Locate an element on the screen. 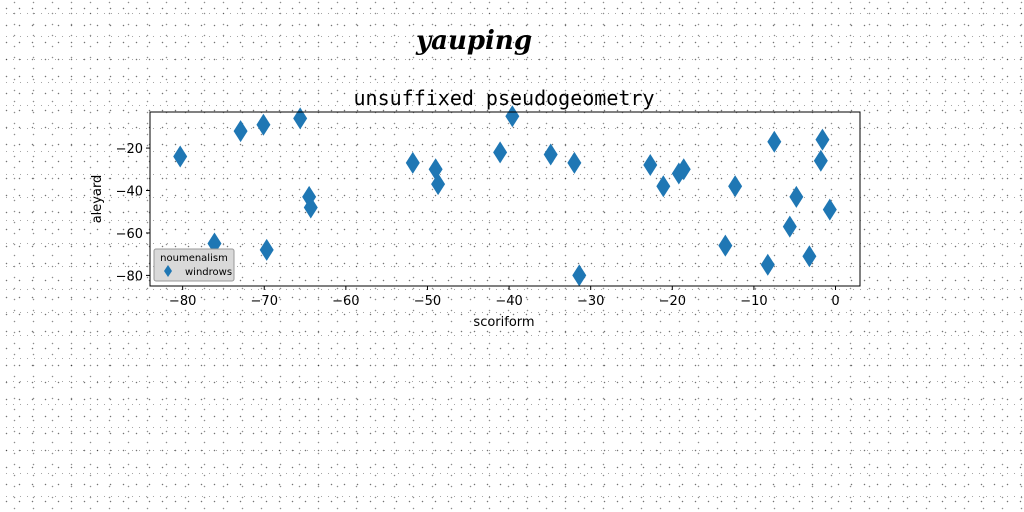 The height and width of the screenshot is (512, 1024). x-tick-label: −60 is located at coordinates (345, 301).